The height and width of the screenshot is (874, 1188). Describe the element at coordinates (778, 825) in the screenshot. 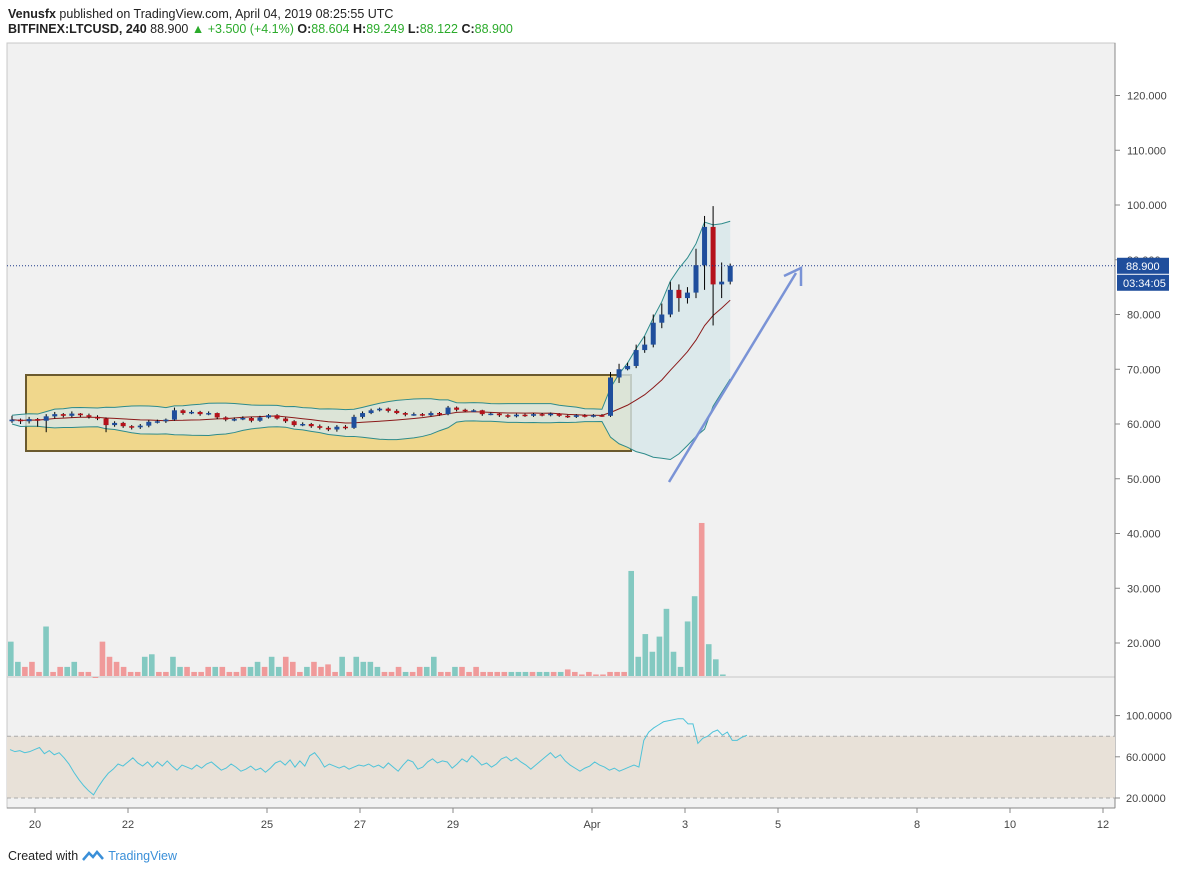

I see `time-tick-label: 5` at that location.